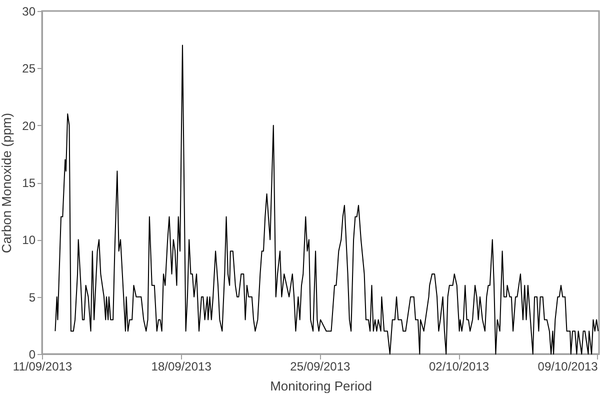 Image resolution: width=600 pixels, height=395 pixels. What do you see at coordinates (29, 11) in the screenshot?
I see `y-tick-label: 30` at bounding box center [29, 11].